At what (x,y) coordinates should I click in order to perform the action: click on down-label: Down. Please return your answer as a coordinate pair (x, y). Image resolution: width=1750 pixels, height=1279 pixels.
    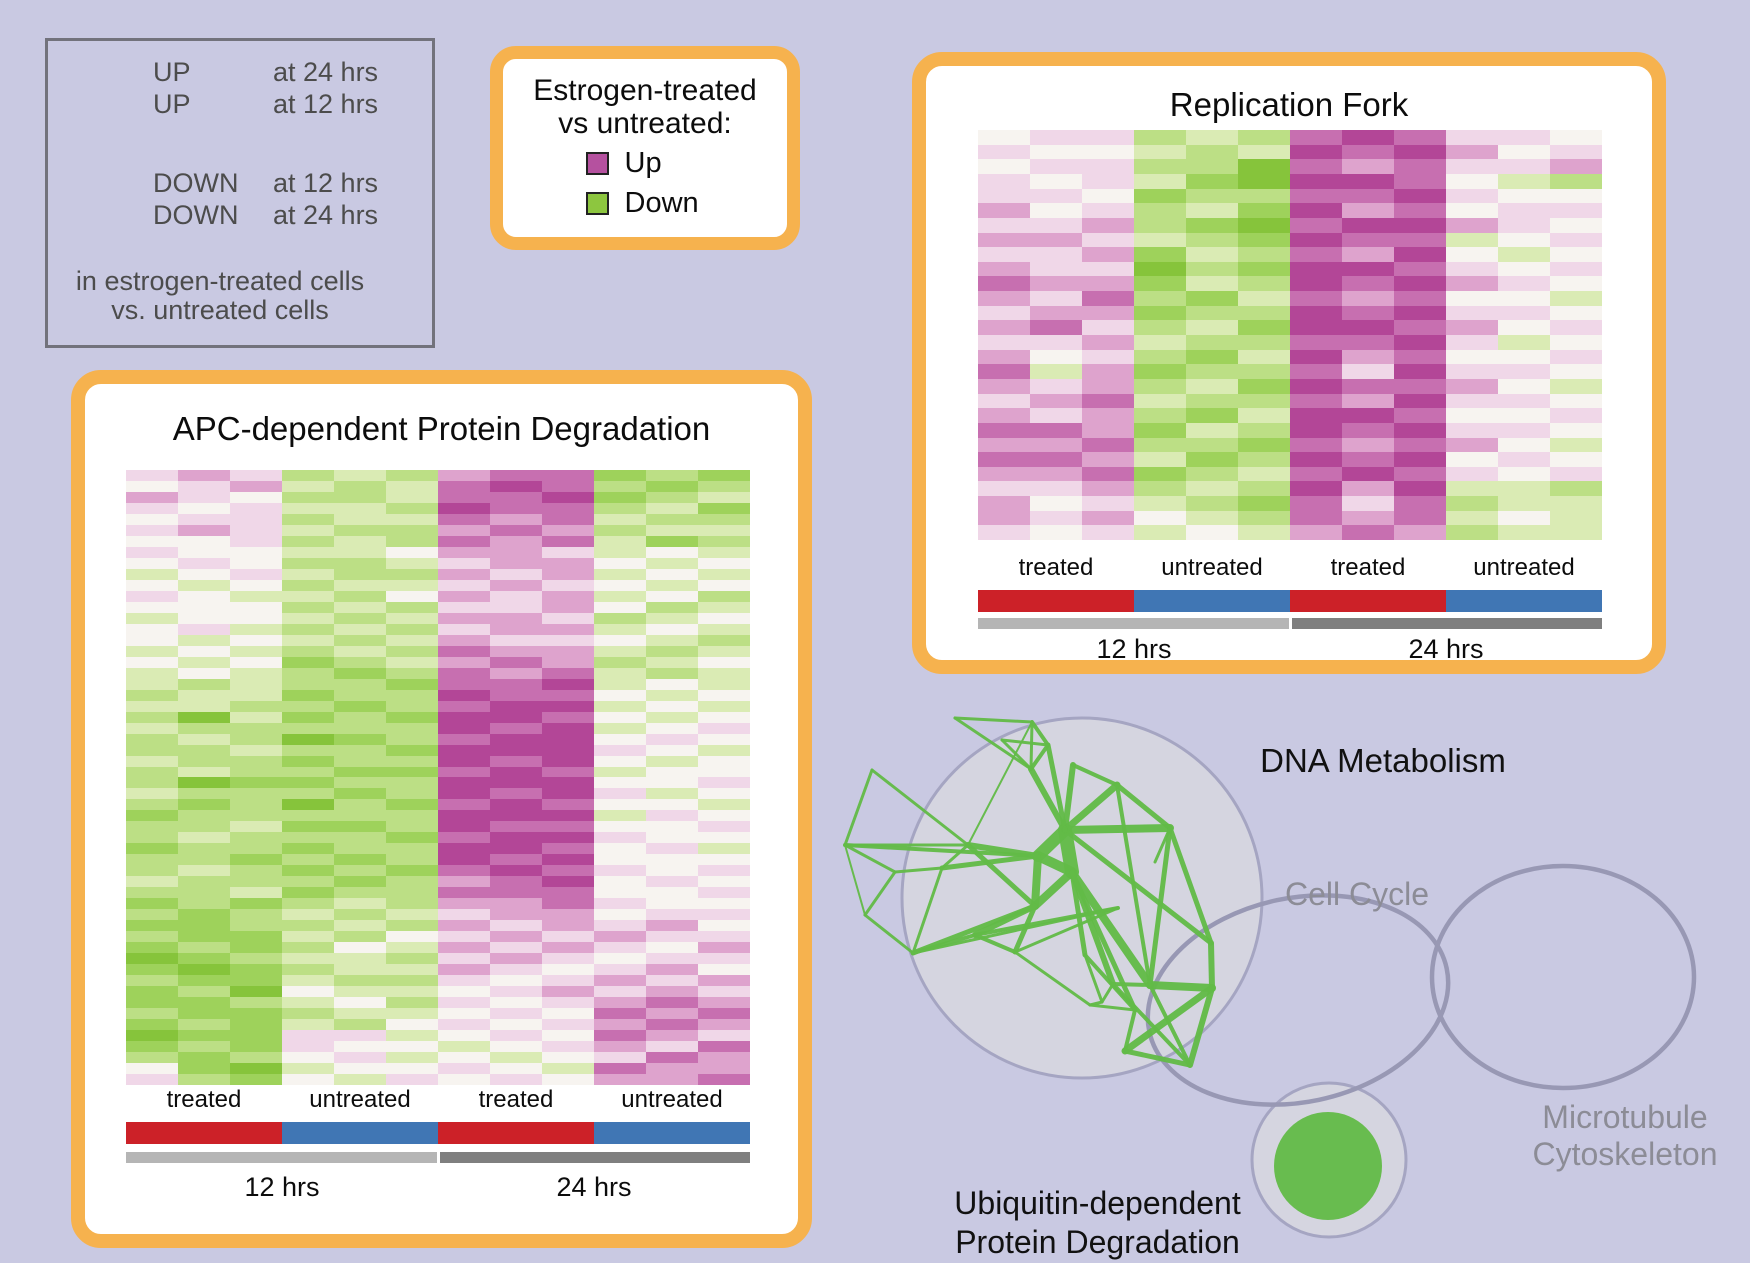
    Looking at the image, I should click on (661, 203).